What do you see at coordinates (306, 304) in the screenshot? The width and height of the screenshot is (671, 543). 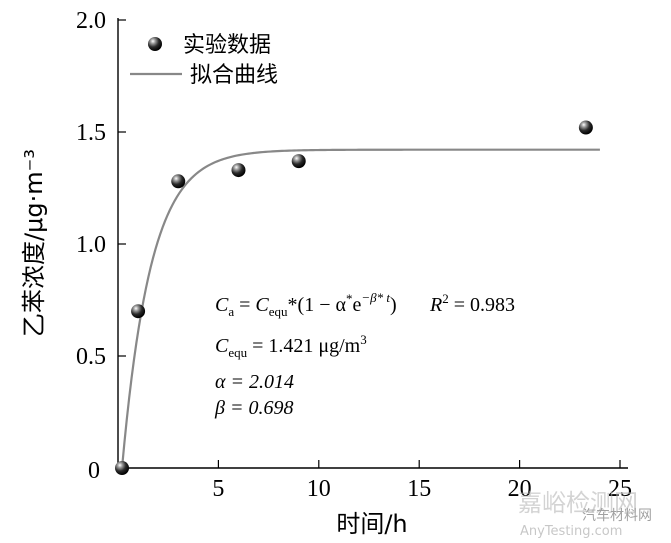 I see `equation-line: Ca = Cequ*(1 − α*e−β* t)` at bounding box center [306, 304].